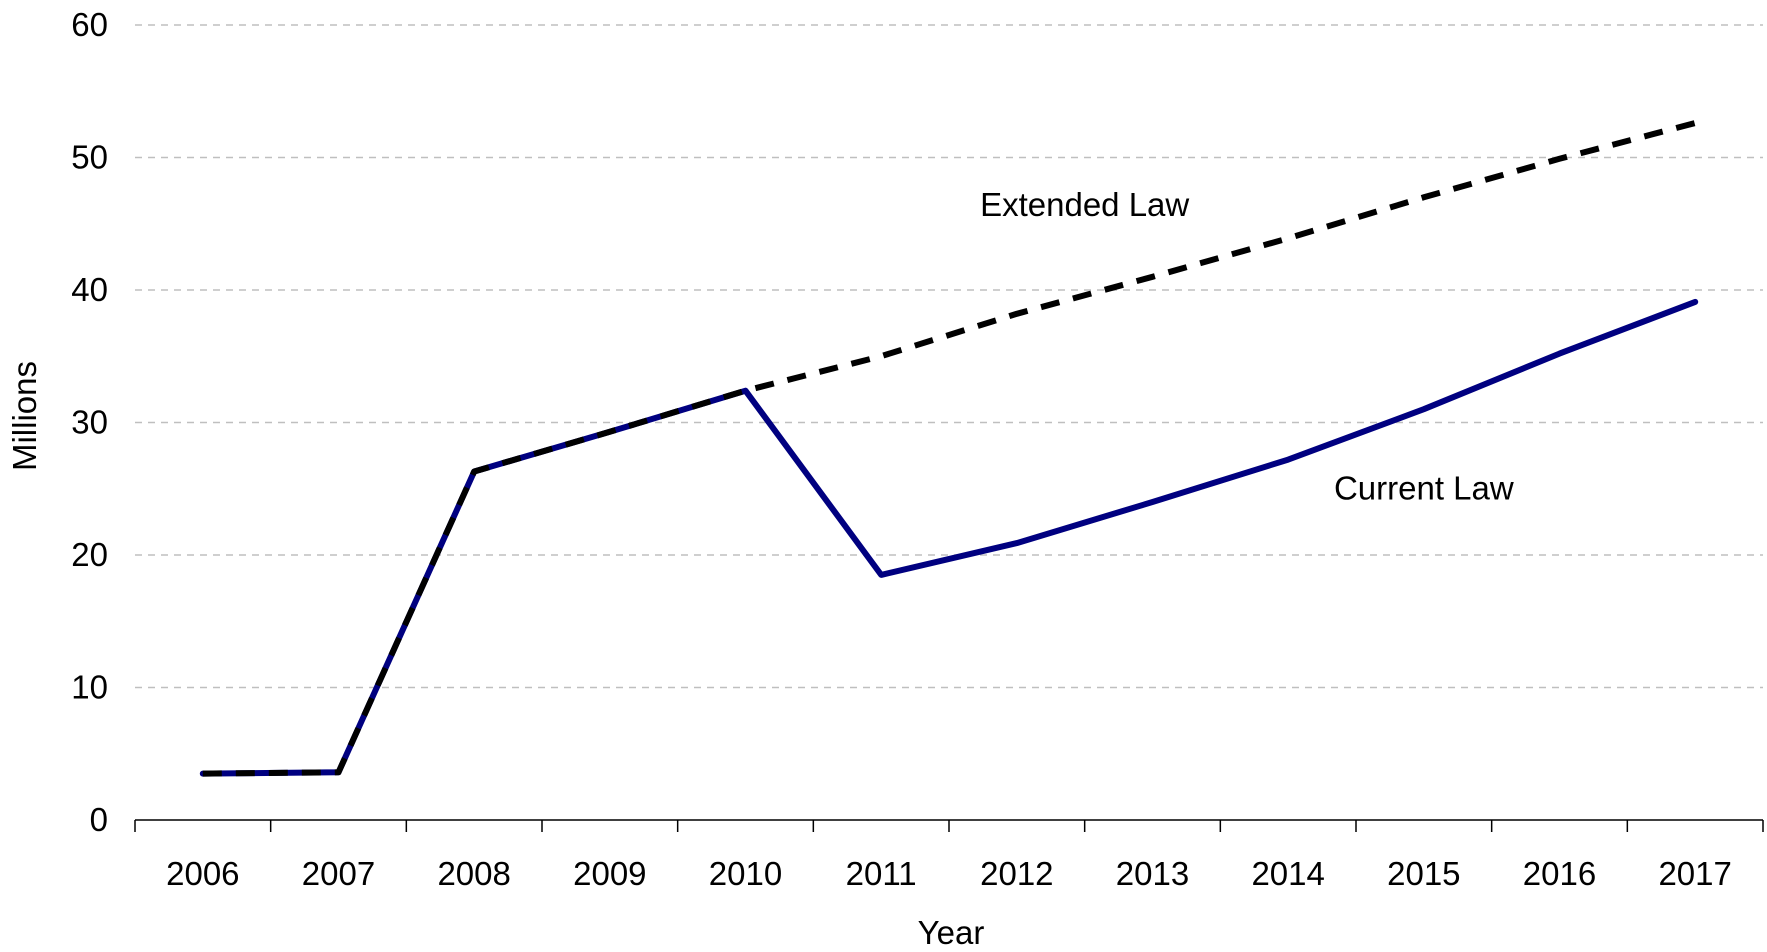 This screenshot has width=1767, height=952. I want to click on x-tick-label: 2012, so click(1016, 873).